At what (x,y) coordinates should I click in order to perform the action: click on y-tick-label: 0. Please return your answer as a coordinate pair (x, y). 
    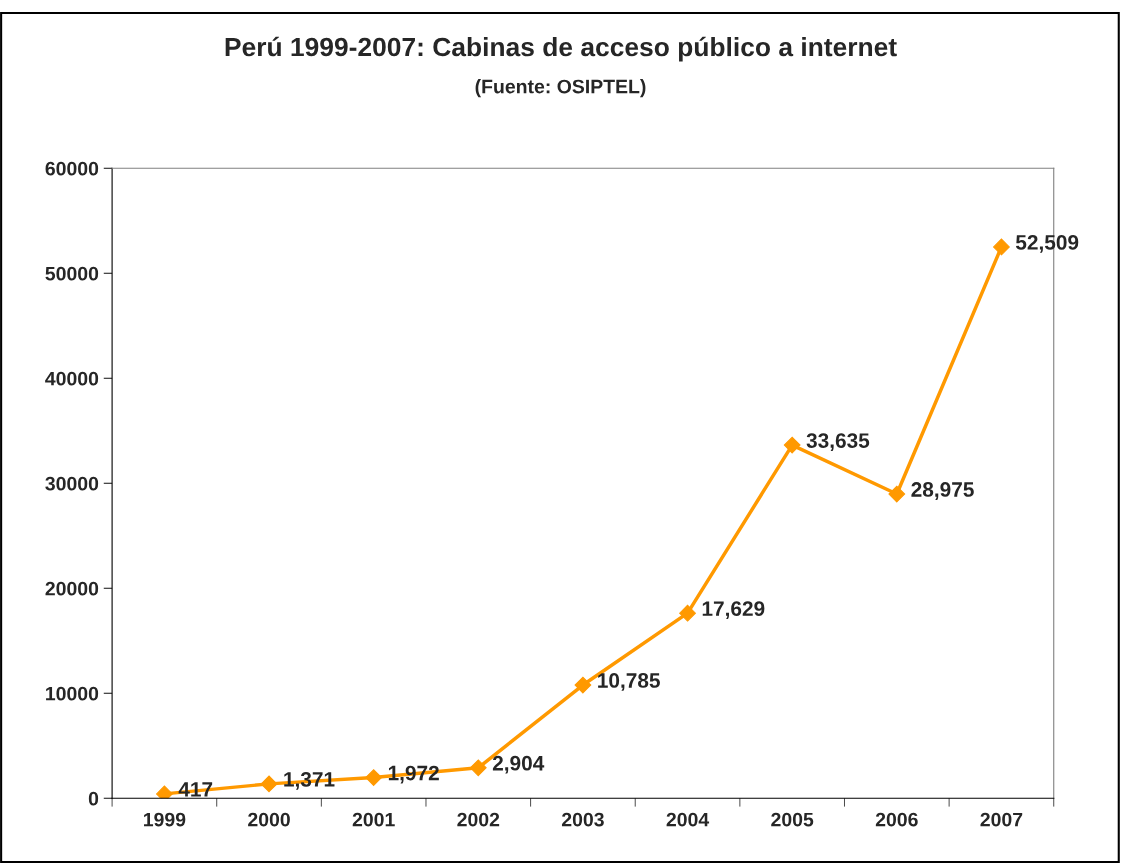
    Looking at the image, I should click on (93, 798).